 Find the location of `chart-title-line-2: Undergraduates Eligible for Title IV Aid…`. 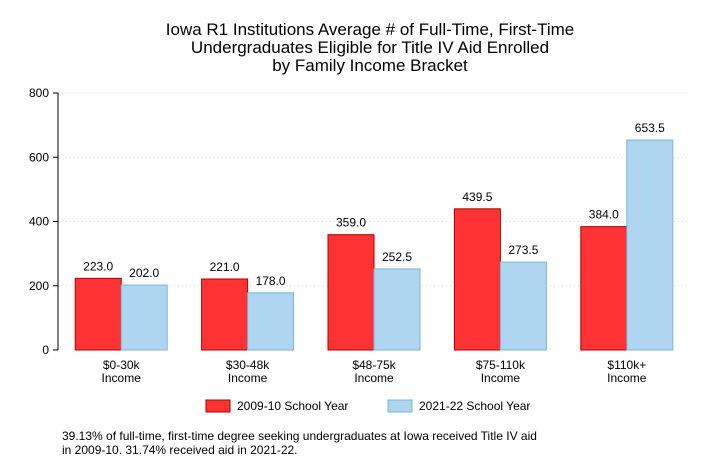

chart-title-line-2: Undergraduates Eligible for Title IV Aid… is located at coordinates (370, 47).